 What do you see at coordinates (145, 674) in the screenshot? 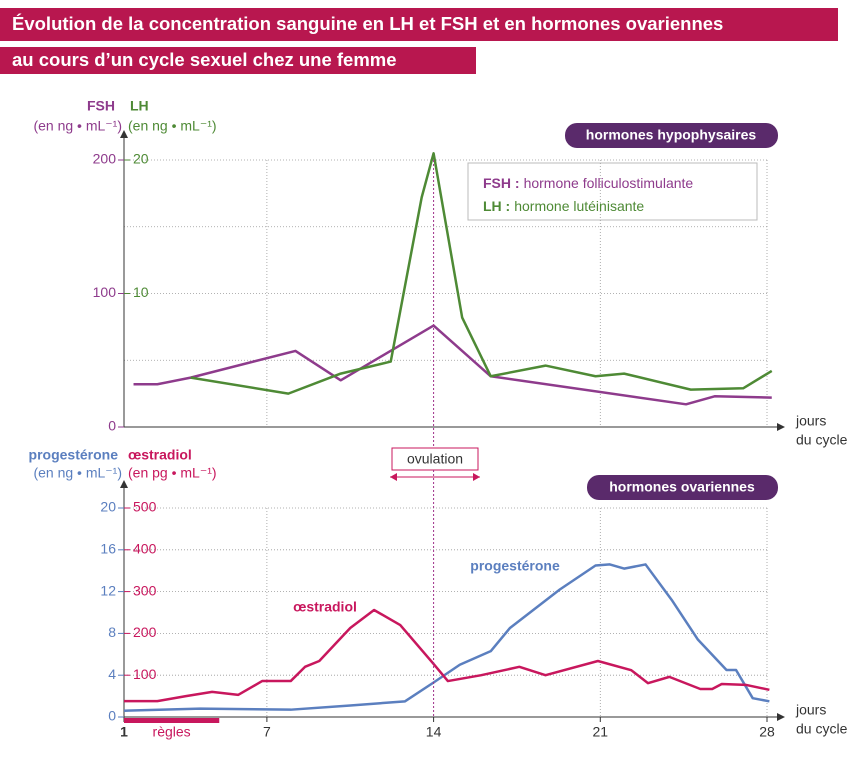
I see `y2-tick-label: 100` at bounding box center [145, 674].